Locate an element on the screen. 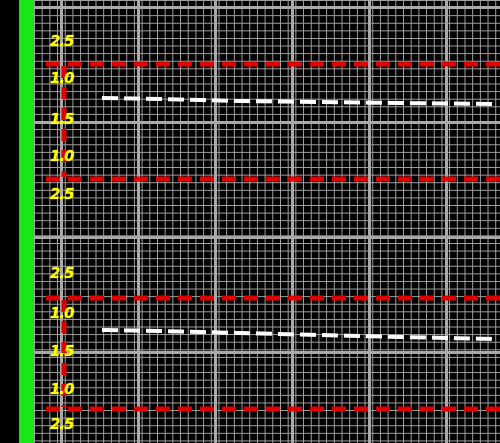  green-status-bar is located at coordinates (26, 221).